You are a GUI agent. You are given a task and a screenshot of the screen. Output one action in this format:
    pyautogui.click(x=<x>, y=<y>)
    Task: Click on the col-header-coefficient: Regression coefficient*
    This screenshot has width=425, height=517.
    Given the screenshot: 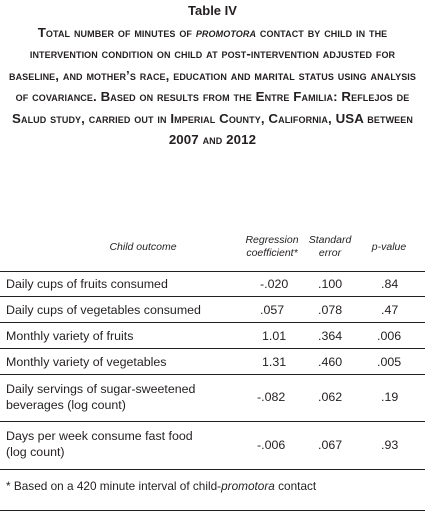 What is the action you would take?
    pyautogui.click(x=272, y=247)
    